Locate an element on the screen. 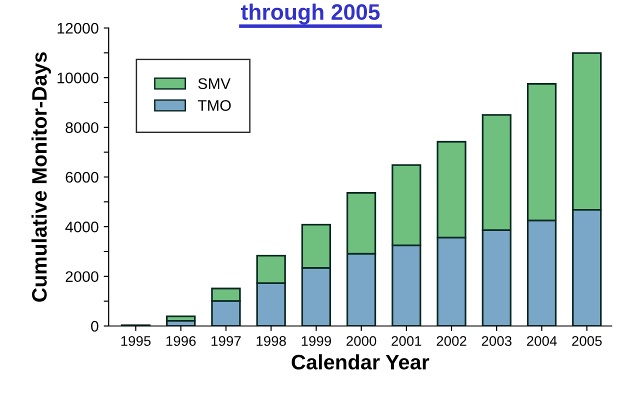  chart-title: through 2005 is located at coordinates (310, 14).